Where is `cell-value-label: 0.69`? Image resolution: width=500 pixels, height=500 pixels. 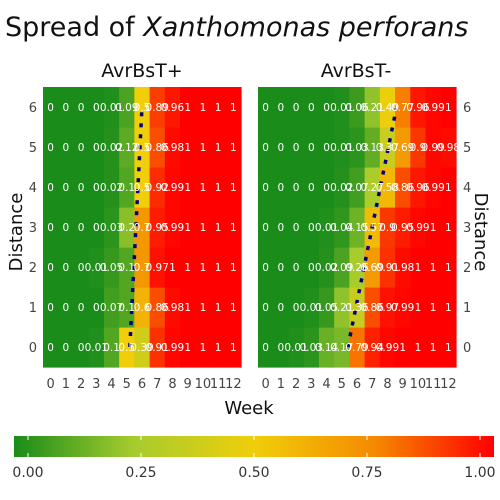 cell-value-label: 0.69 is located at coordinates (372, 268).